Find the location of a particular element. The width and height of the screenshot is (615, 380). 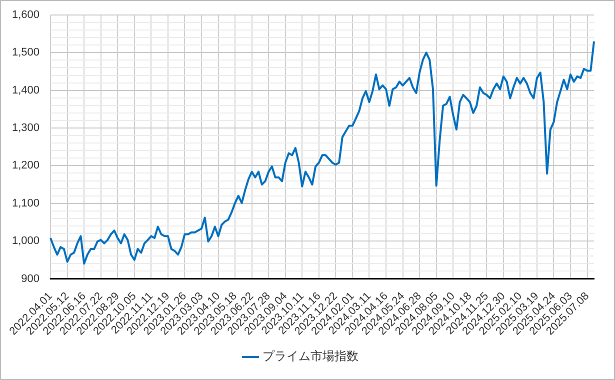

y-tick-label: 1,500 is located at coordinates (26, 52).